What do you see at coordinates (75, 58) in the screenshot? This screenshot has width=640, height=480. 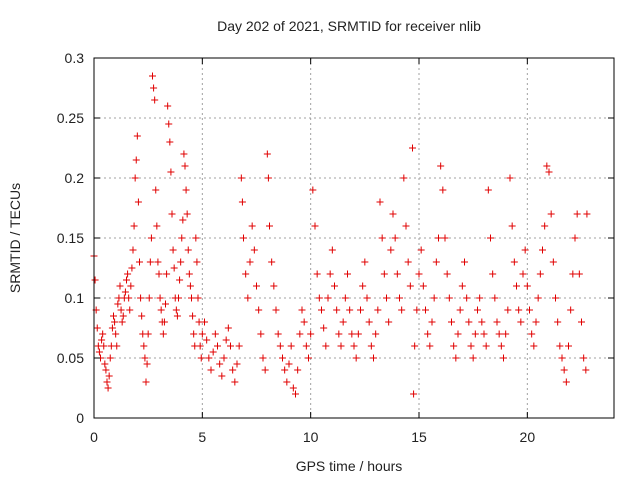 I see `y-tick-label: 0.3` at bounding box center [75, 58].